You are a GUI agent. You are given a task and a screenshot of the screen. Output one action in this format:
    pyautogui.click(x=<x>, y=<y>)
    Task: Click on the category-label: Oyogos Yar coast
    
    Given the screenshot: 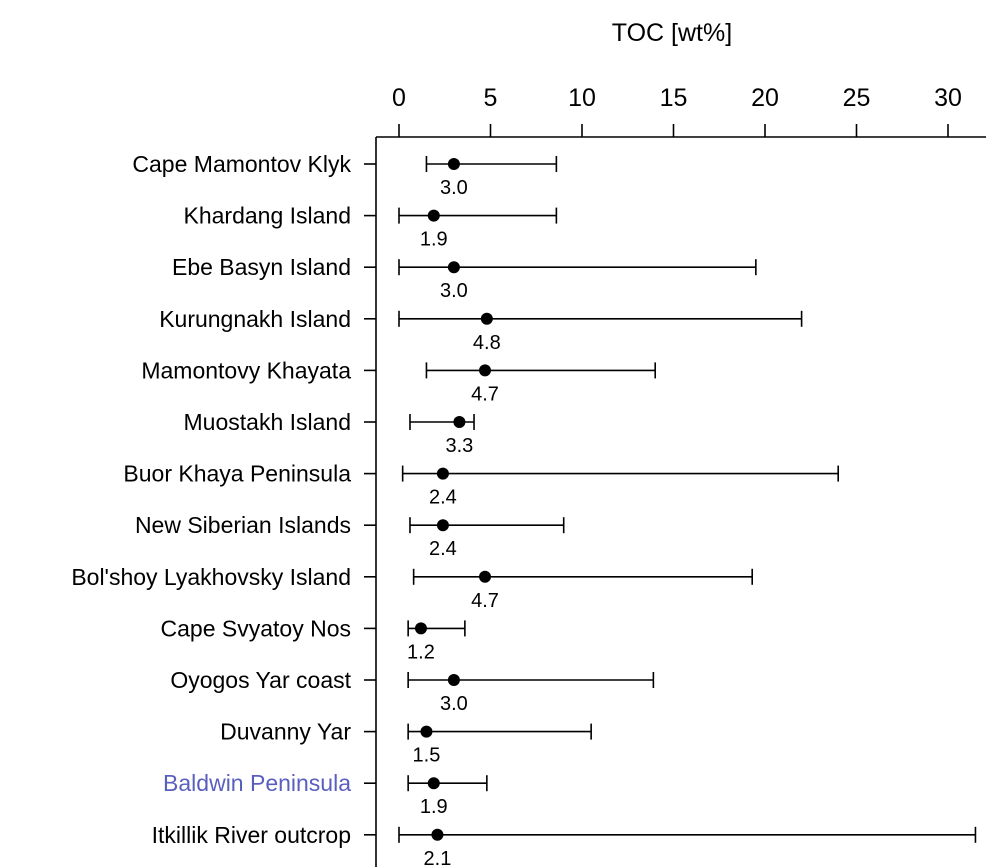 What is the action you would take?
    pyautogui.click(x=260, y=680)
    